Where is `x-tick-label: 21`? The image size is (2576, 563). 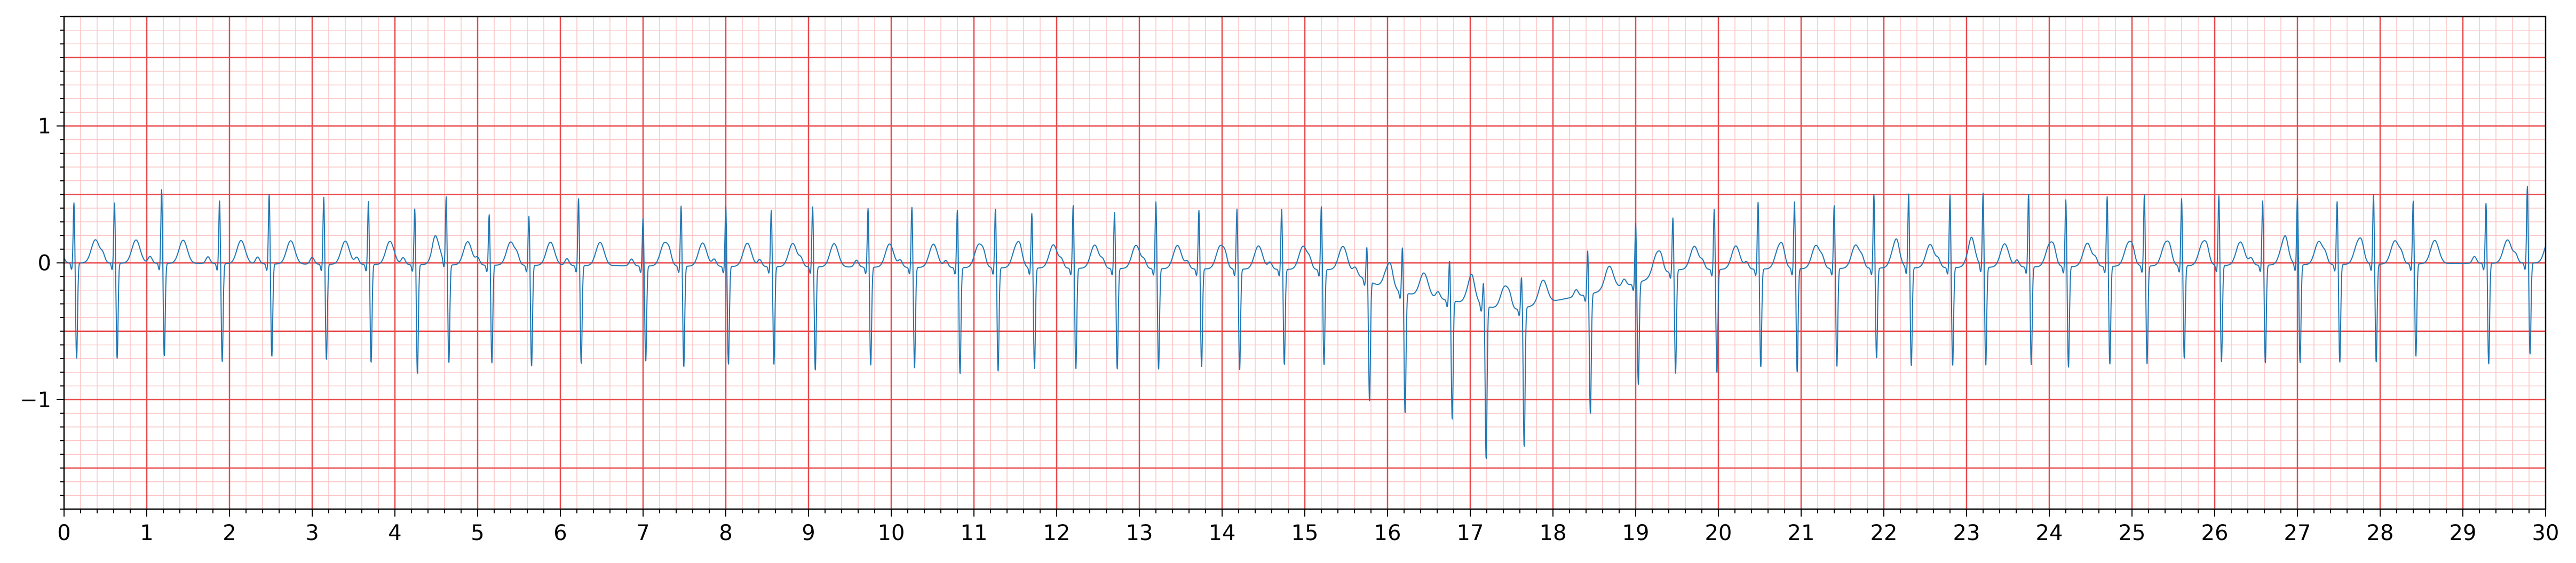 x-tick-label: 21 is located at coordinates (1802, 533).